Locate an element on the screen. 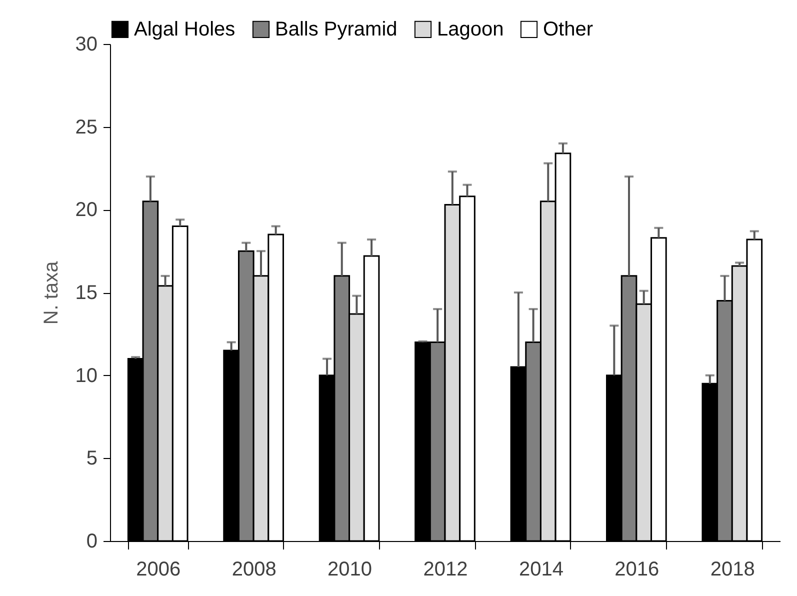 This screenshot has height=596, width=797. x-tick-label: 2018 is located at coordinates (732, 569).